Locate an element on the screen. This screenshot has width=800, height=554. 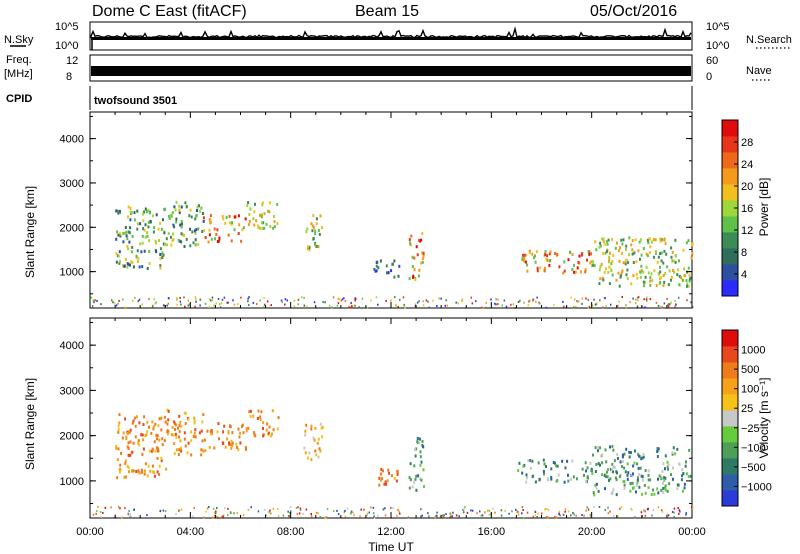
colorbar-segment is located at coordinates (730, 370).